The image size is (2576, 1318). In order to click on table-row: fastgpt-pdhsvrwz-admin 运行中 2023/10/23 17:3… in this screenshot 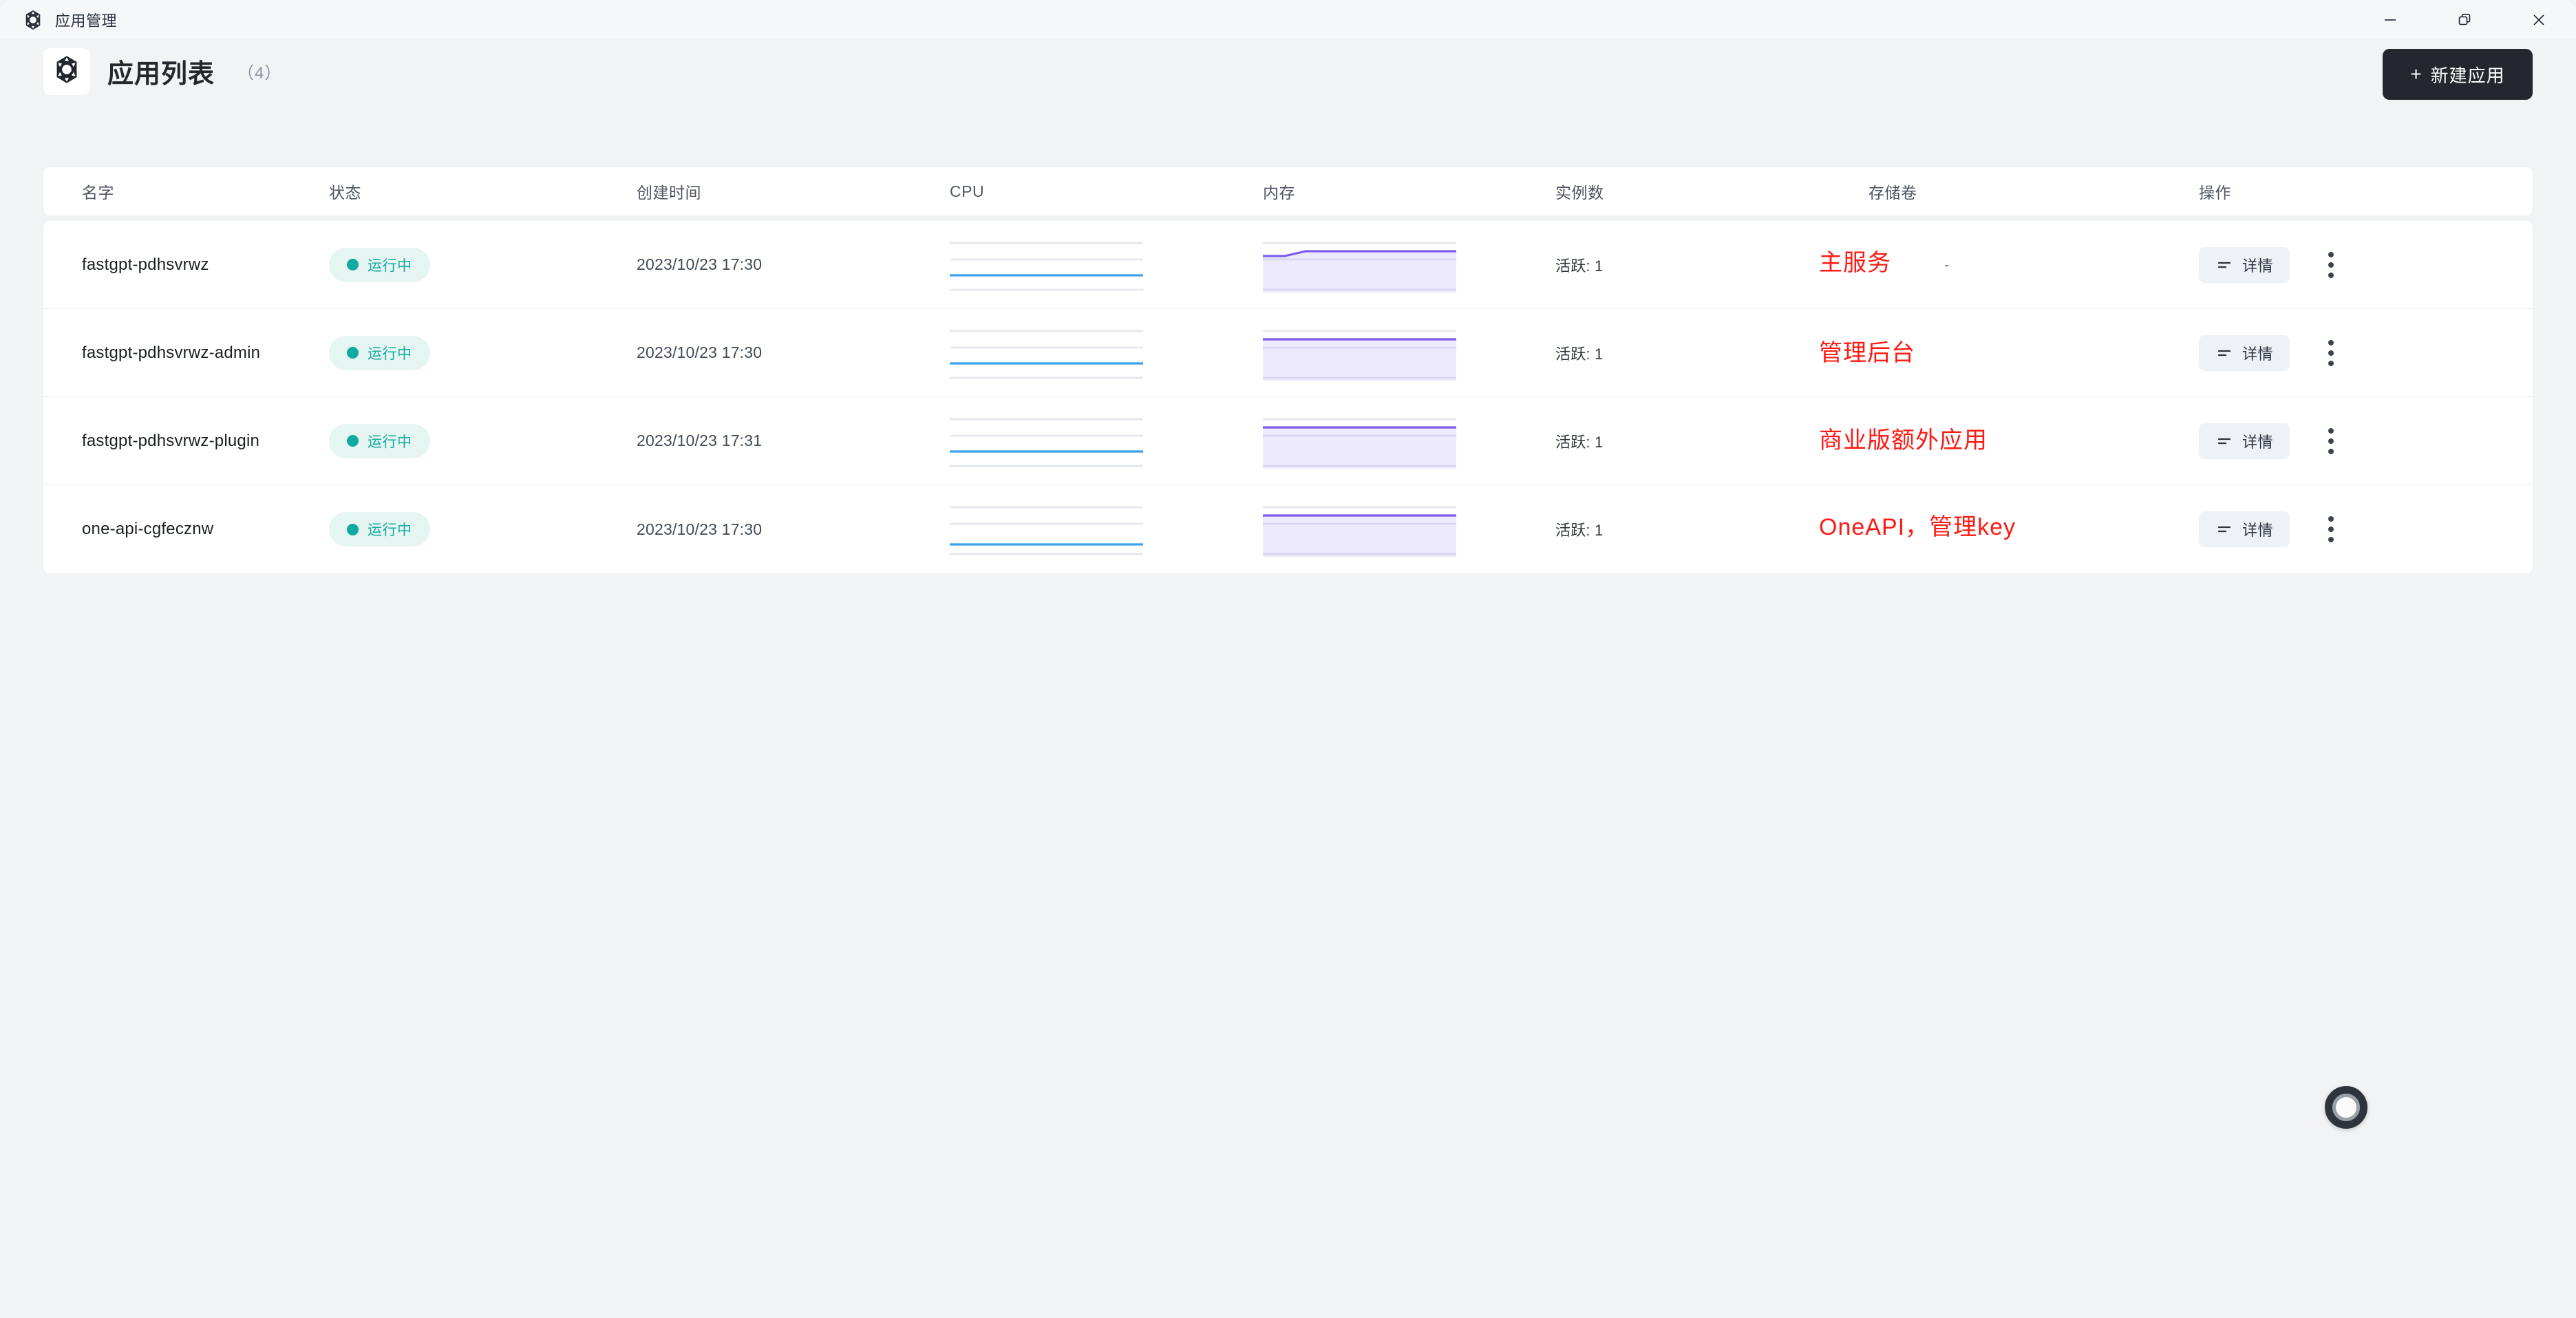, I will do `click(1288, 353)`.